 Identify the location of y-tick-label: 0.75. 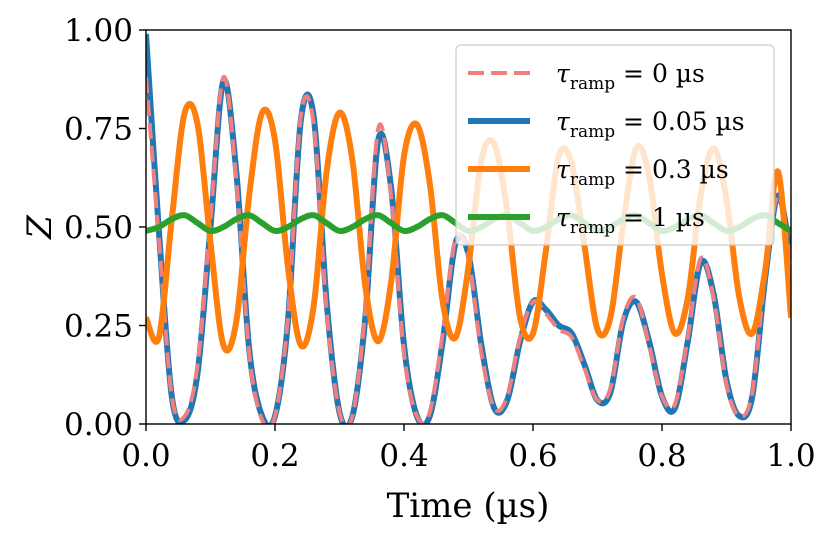
(98, 130).